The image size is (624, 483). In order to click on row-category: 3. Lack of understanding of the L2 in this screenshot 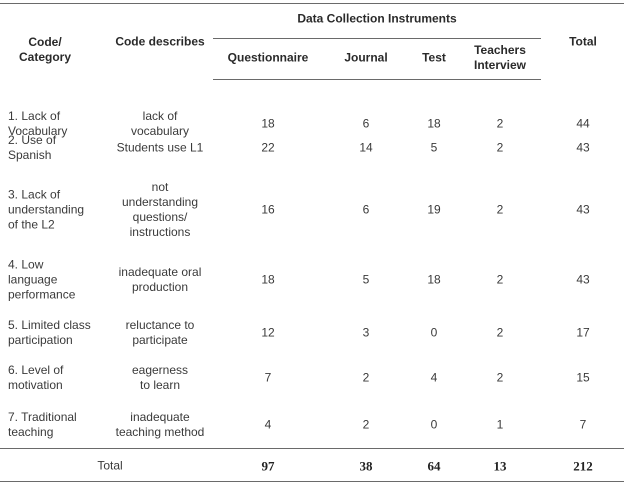, I will do `click(46, 209)`.